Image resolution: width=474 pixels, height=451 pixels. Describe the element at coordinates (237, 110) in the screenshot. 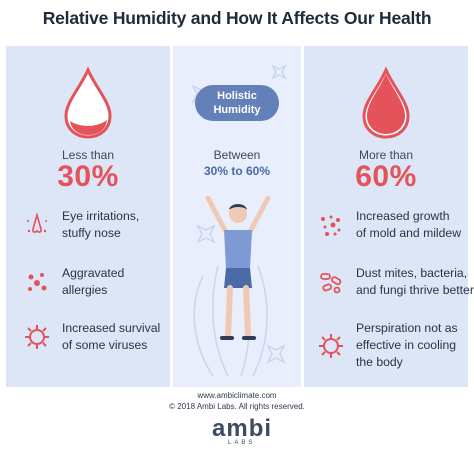

I see `badge-line-2: Humidity` at that location.